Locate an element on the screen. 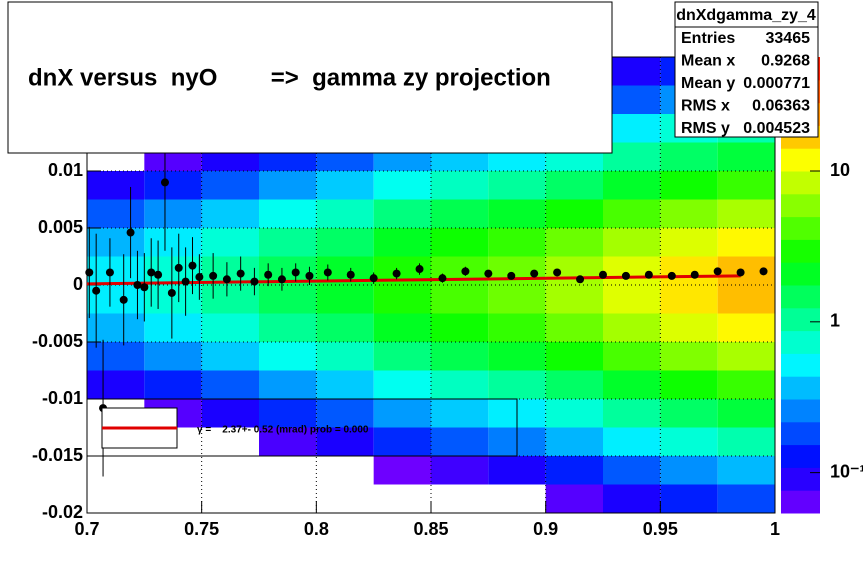 The height and width of the screenshot is (576, 863). stats-label: Entries is located at coordinates (708, 38).